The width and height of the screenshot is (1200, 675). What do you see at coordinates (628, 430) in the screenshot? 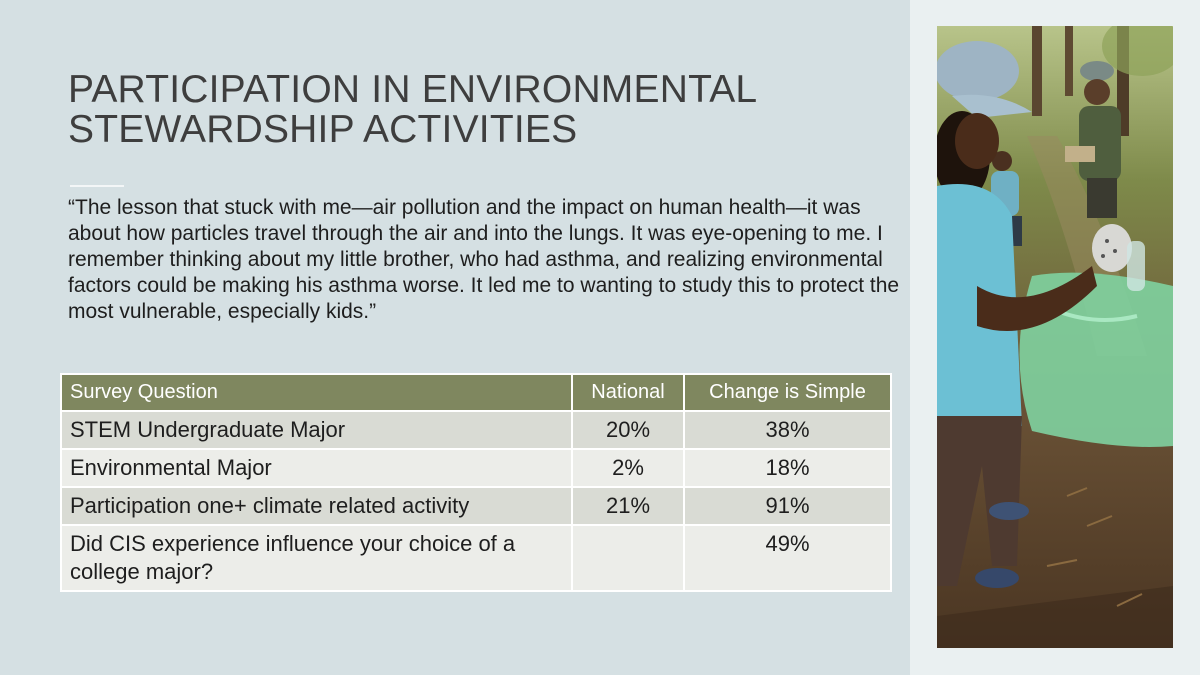
I see `row-national: 20%` at bounding box center [628, 430].